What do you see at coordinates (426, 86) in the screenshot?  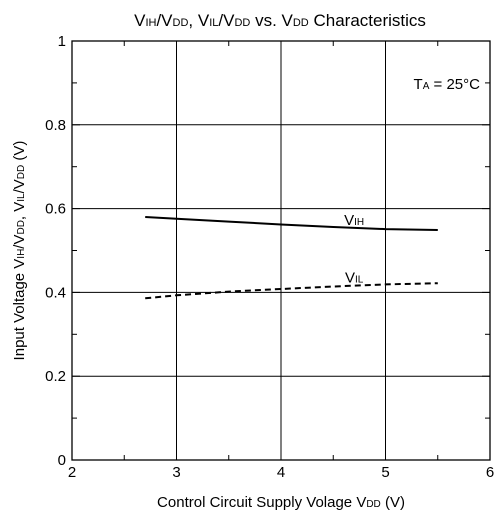 I see `text-part: A` at bounding box center [426, 86].